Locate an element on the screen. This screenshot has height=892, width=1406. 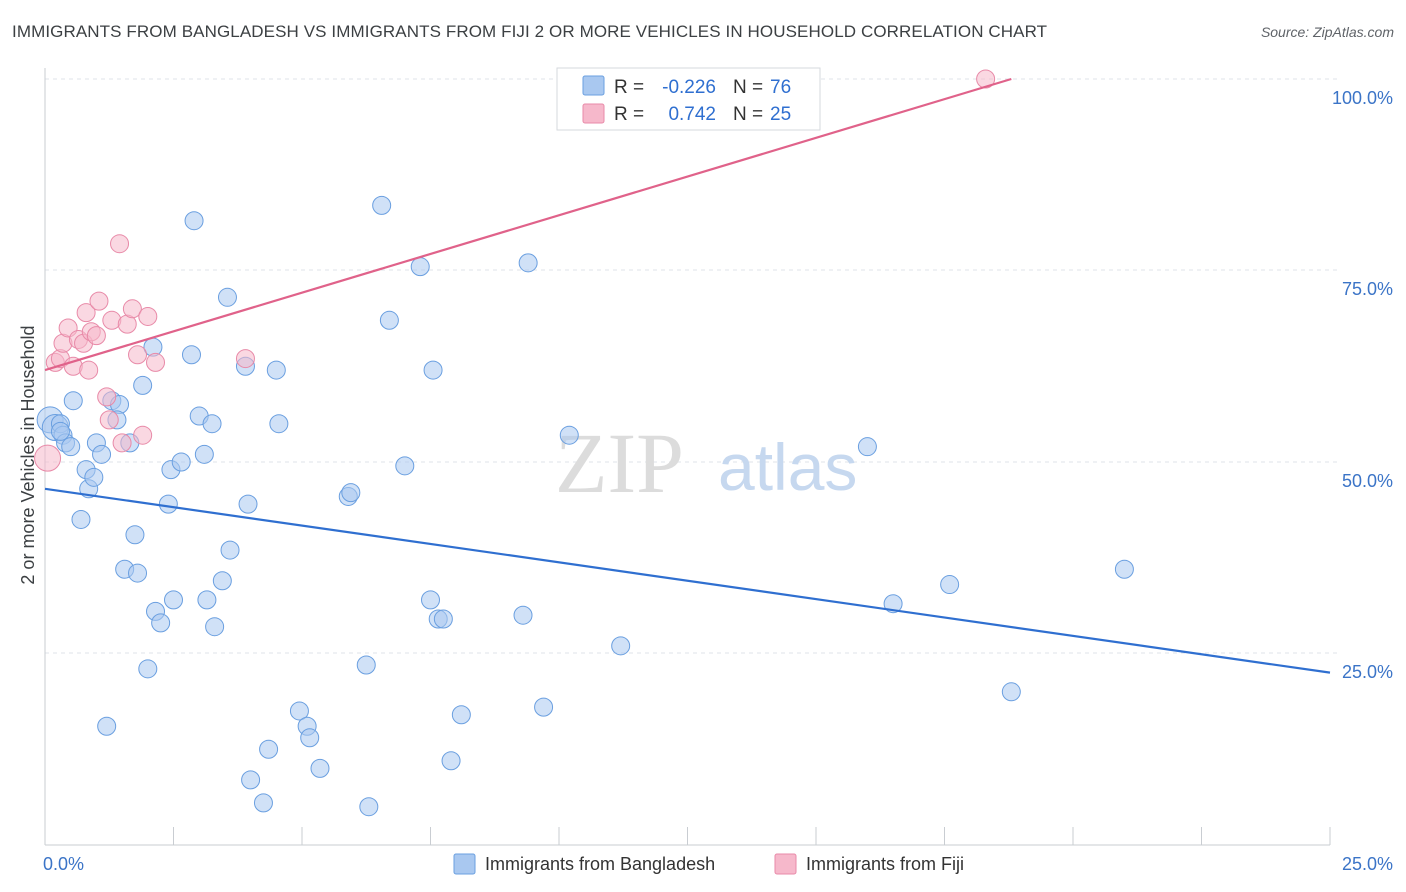
source-credit: Source: ZipAtlas.com is located at coordinates (1327, 32).